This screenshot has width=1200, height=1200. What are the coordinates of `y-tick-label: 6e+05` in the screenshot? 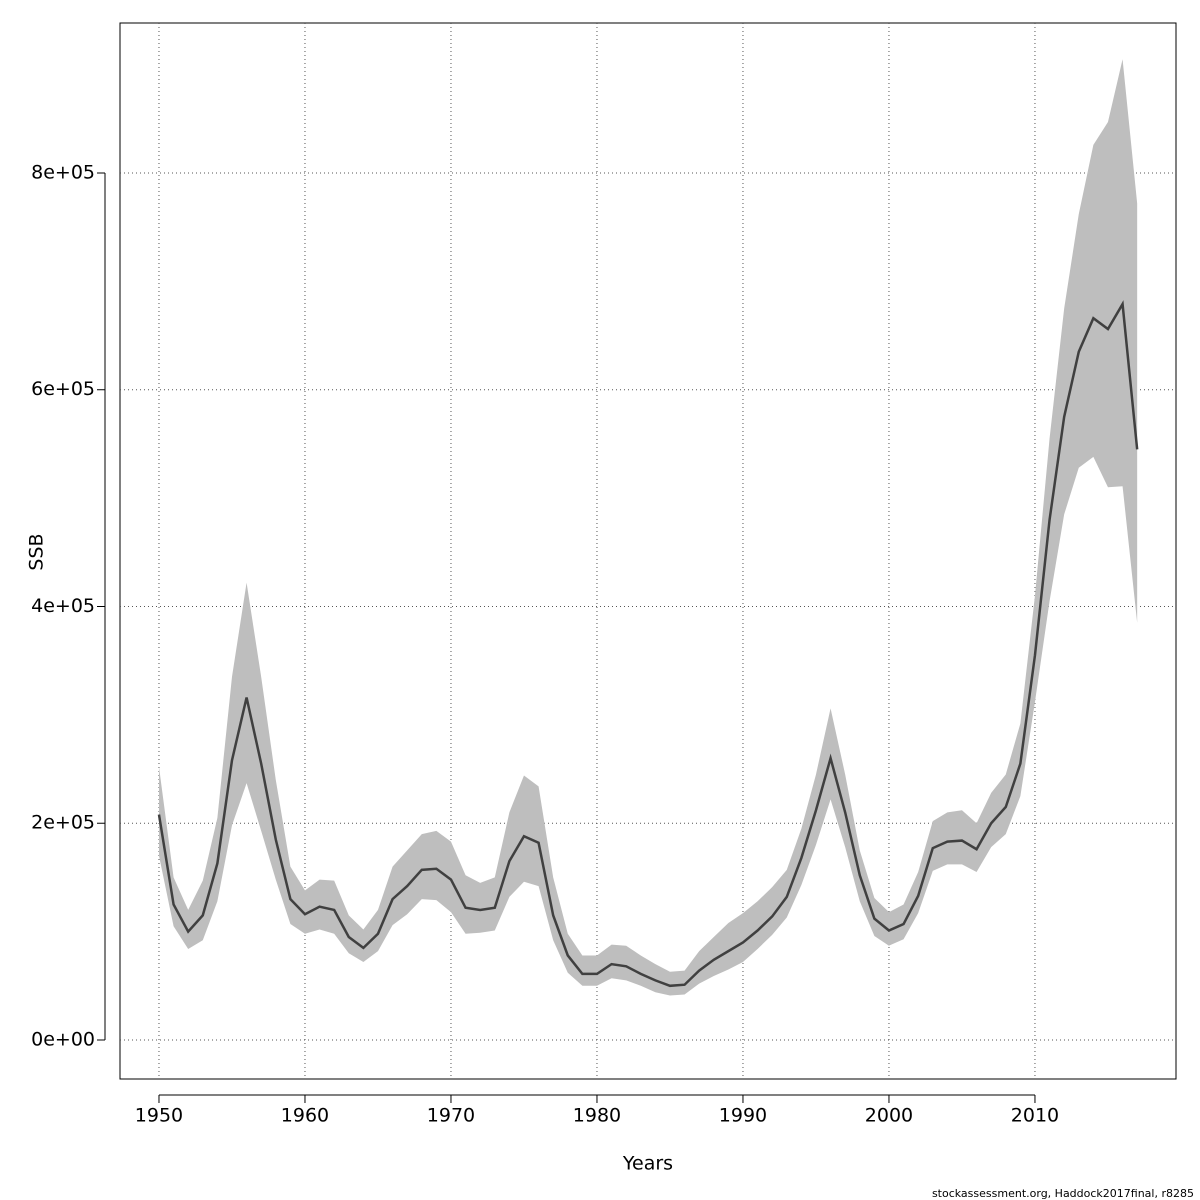 It's located at (63, 389).